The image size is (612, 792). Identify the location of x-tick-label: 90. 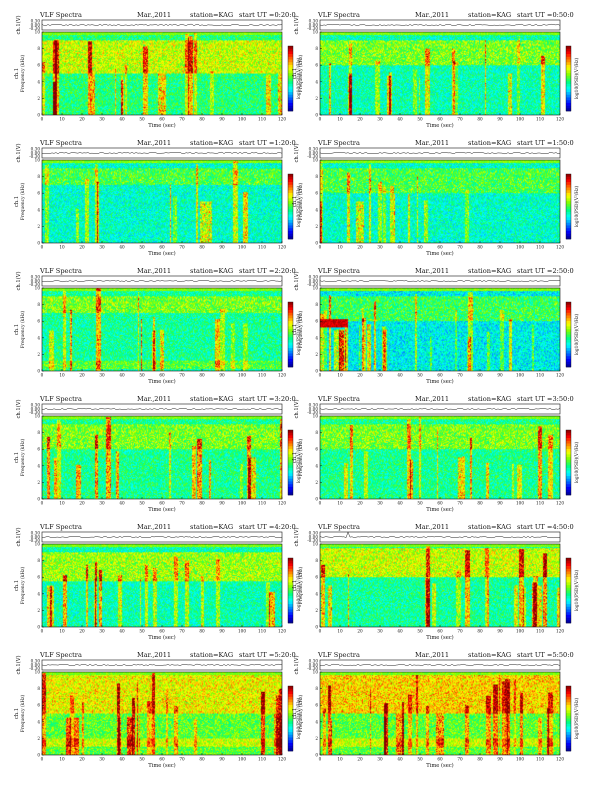
(500, 375).